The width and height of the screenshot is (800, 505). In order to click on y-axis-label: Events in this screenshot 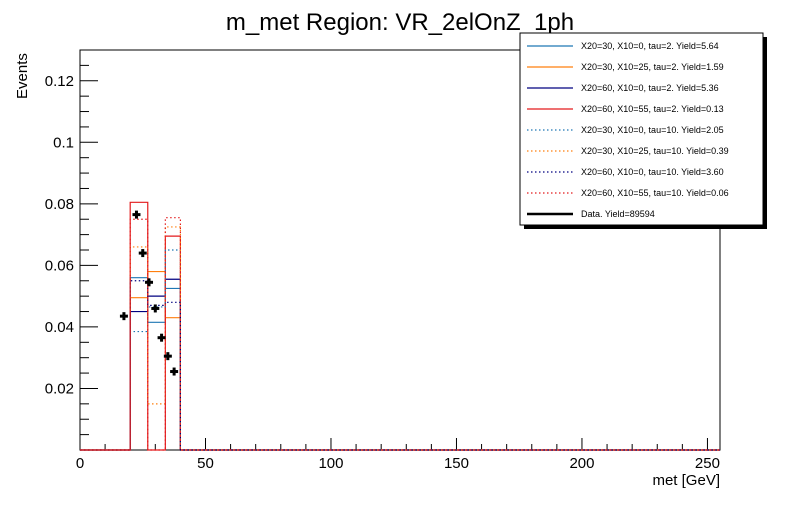, I will do `click(22, 76)`.